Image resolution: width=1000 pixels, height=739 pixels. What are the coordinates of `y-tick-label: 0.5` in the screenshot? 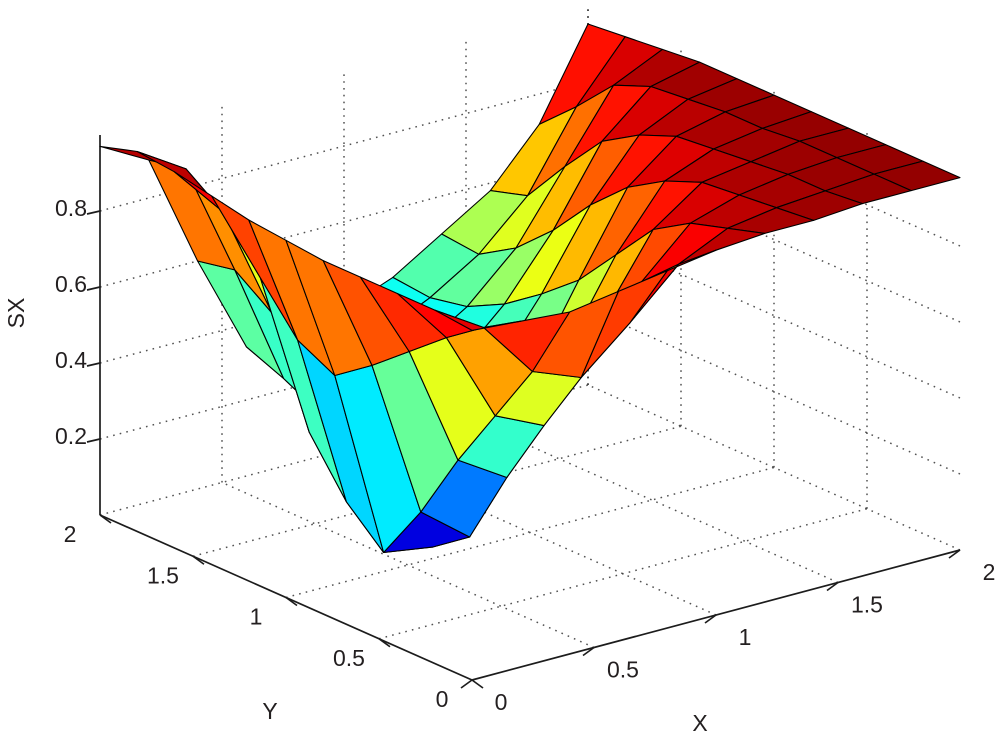 It's located at (349, 658).